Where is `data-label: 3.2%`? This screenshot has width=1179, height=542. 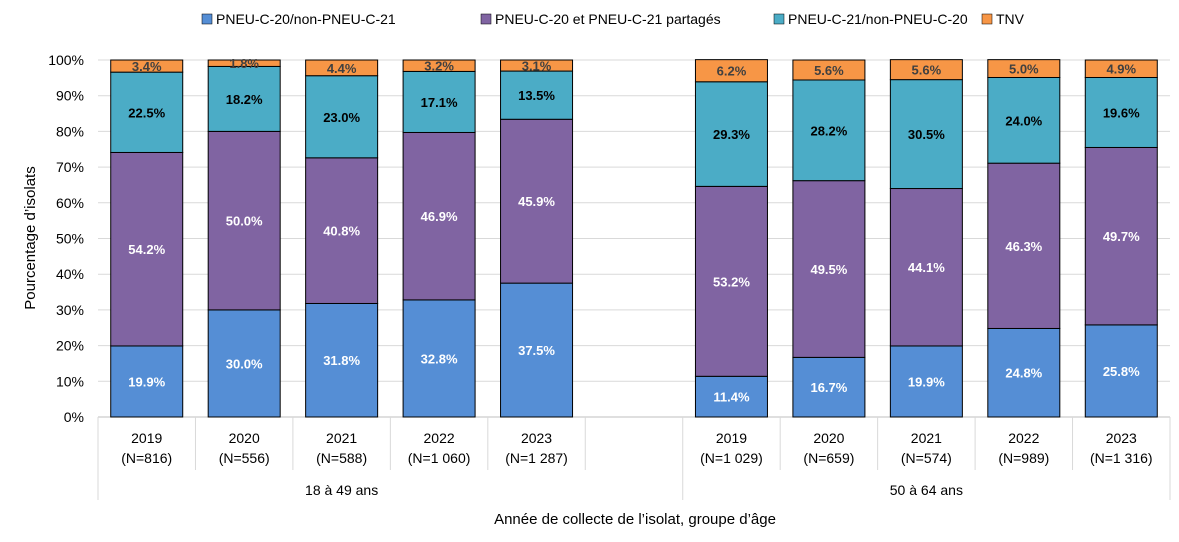
data-label: 3.2% is located at coordinates (439, 66).